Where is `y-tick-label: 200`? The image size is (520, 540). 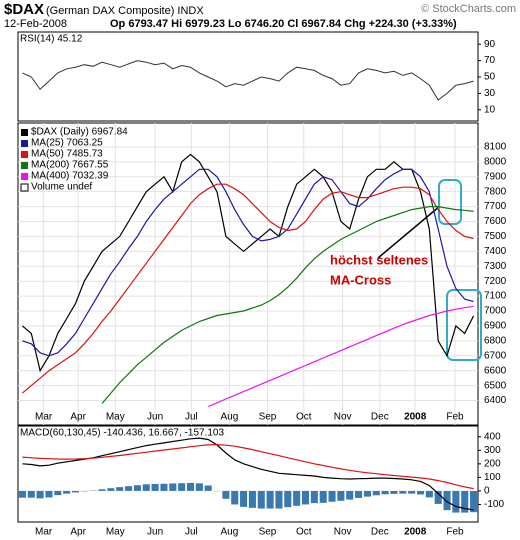 y-tick-label: 200 is located at coordinates (492, 463).